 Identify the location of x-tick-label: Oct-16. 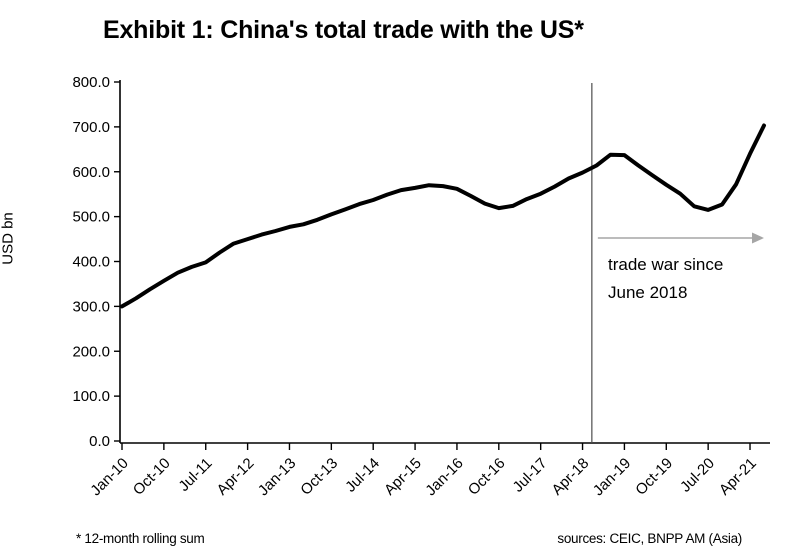
(487, 477).